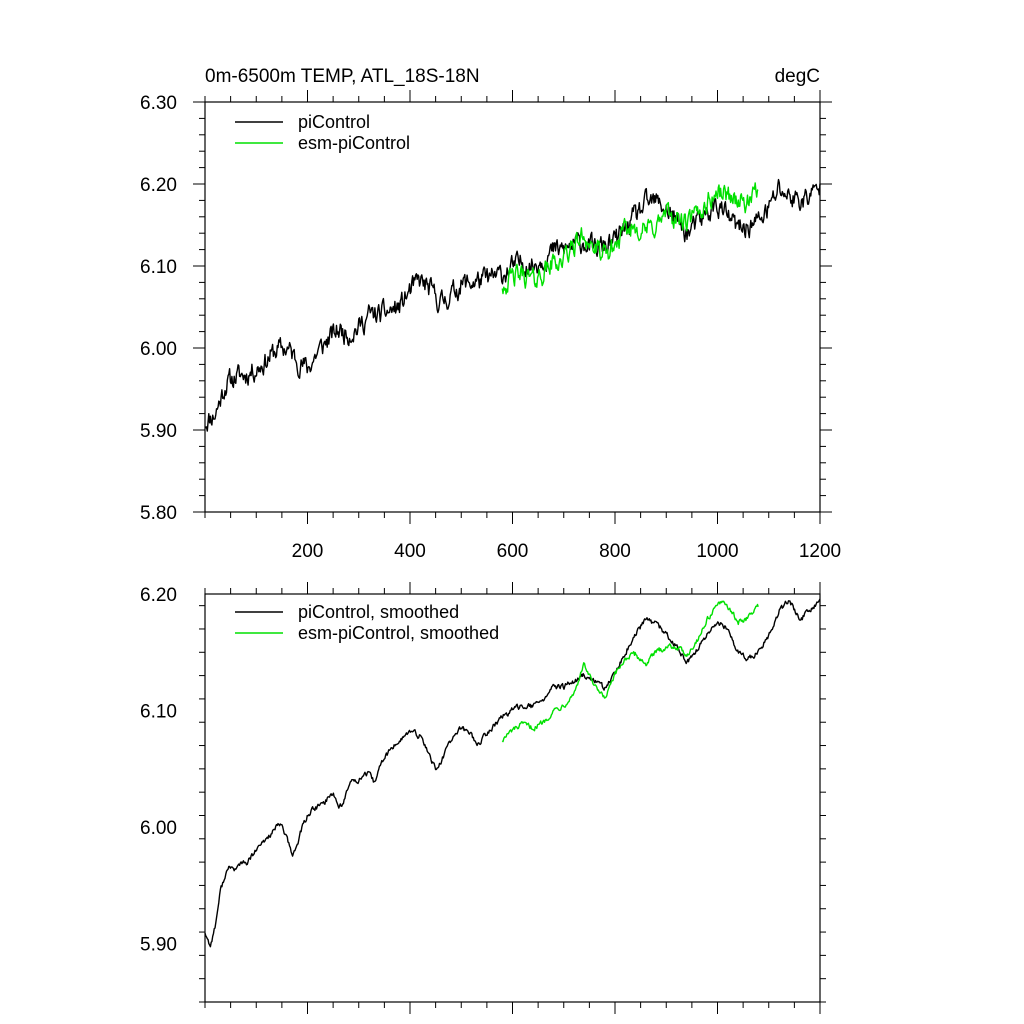 The image size is (1024, 1024). I want to click on y-tick-label: 5.80, so click(158, 513).